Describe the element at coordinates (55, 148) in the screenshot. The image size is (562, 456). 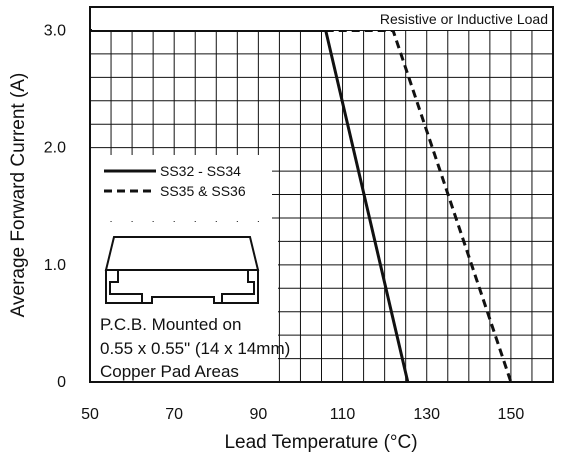
I see `y-tick-label: 2.0` at that location.